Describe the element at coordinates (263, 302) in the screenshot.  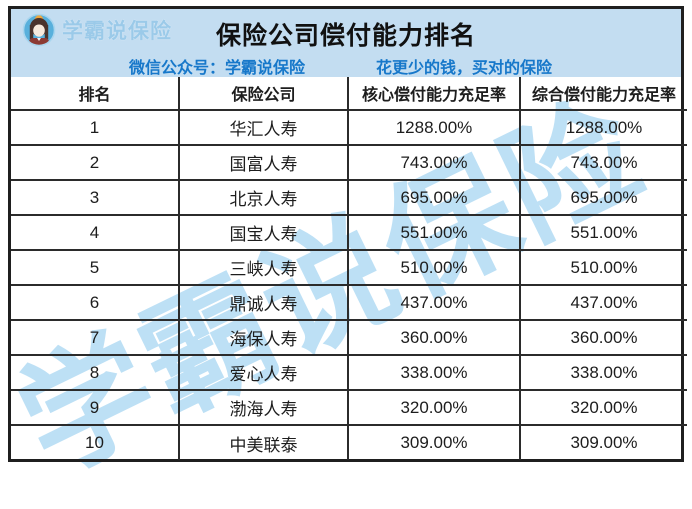
I see `company-cell: 鼎诚人寿` at that location.